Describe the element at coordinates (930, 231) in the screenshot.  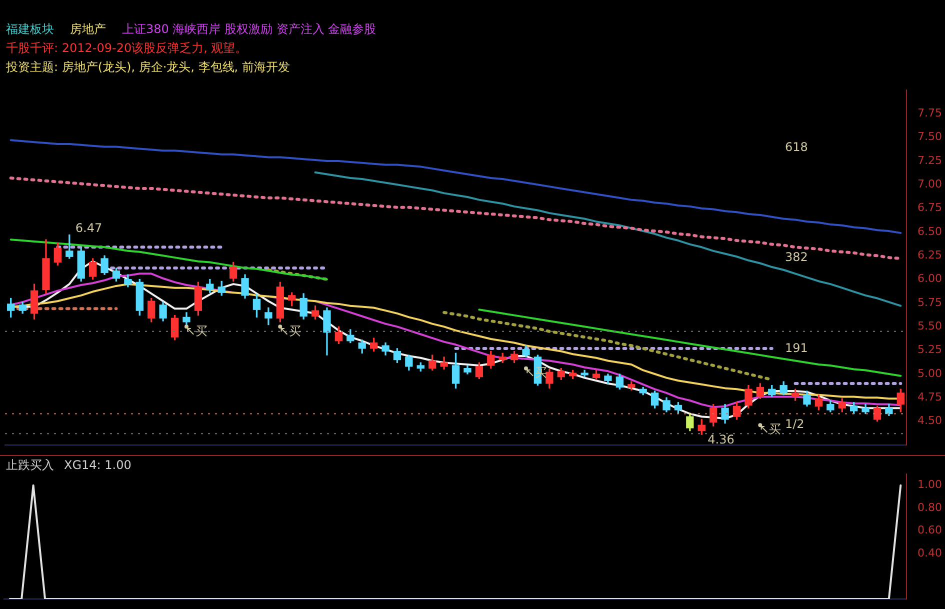
I see `y-tick-label: 6.50` at that location.